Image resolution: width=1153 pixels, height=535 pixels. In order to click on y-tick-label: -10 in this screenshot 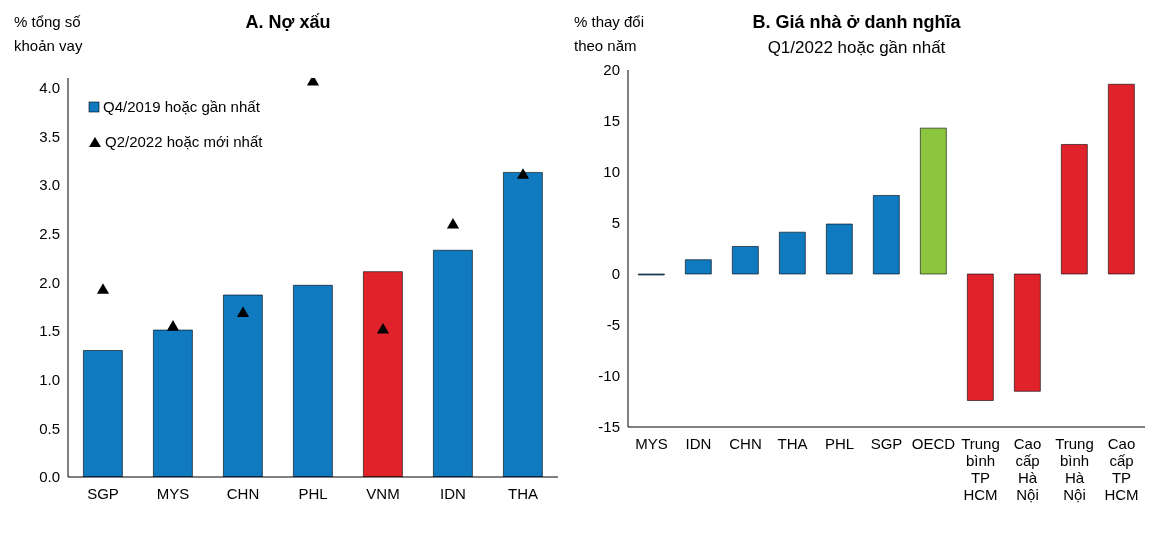, I will do `click(609, 376)`.